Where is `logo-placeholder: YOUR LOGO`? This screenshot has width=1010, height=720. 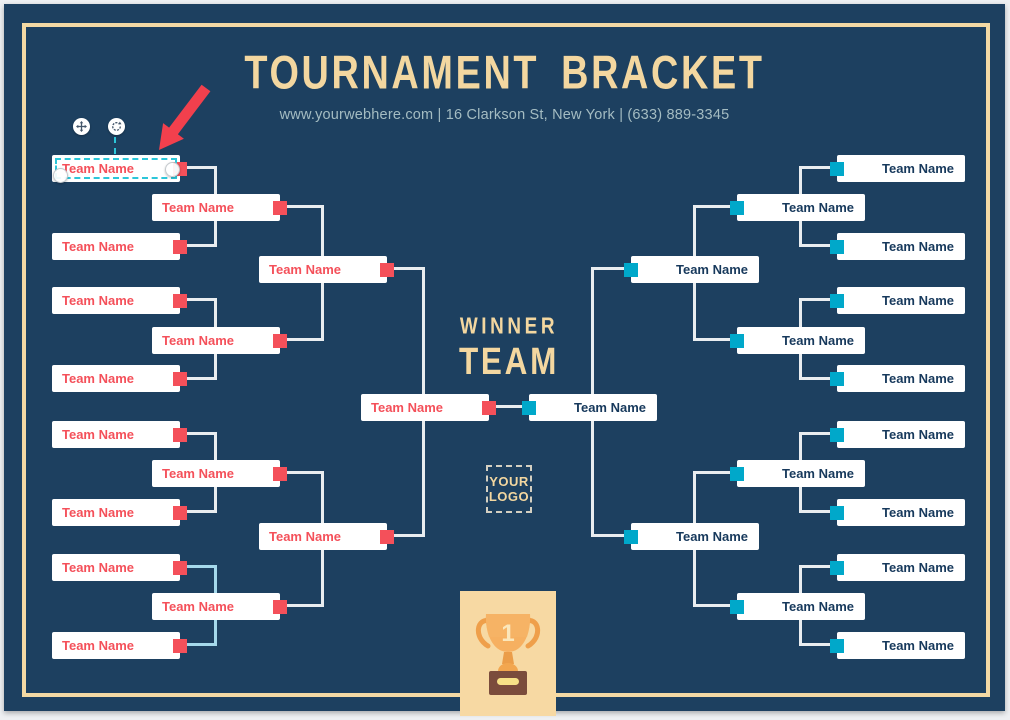
logo-placeholder: YOUR LOGO is located at coordinates (509, 489).